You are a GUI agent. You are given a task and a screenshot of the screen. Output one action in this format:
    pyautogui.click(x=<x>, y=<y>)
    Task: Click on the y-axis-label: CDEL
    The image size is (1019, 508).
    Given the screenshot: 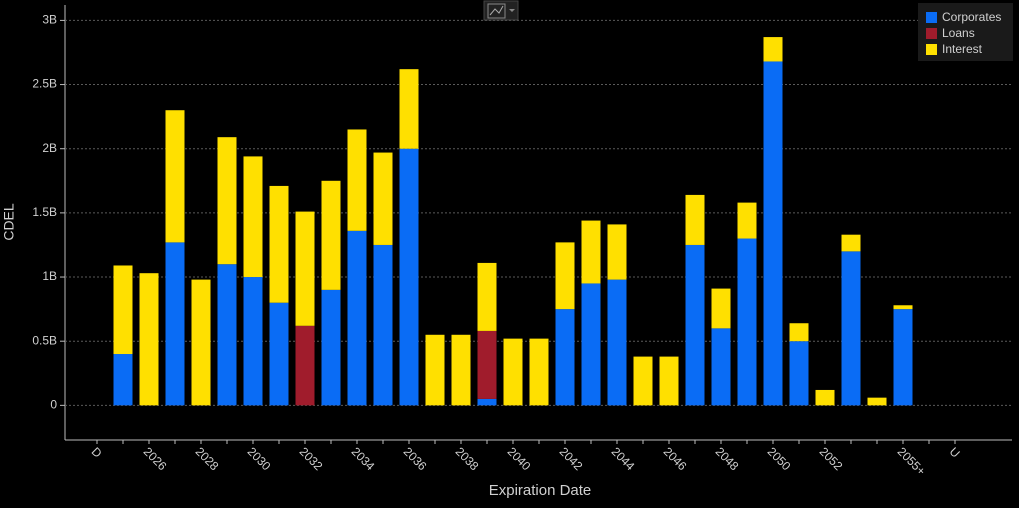 What is the action you would take?
    pyautogui.click(x=9, y=222)
    